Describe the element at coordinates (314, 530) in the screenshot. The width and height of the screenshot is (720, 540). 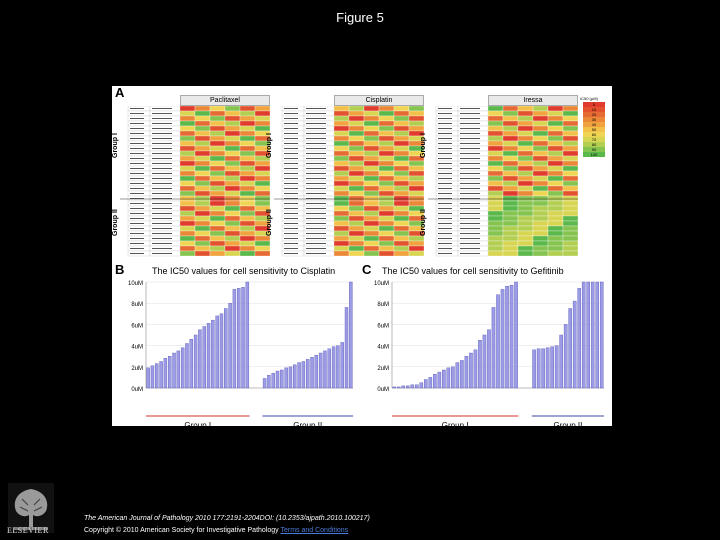
I see `terms-link: Terms and Conditions` at that location.